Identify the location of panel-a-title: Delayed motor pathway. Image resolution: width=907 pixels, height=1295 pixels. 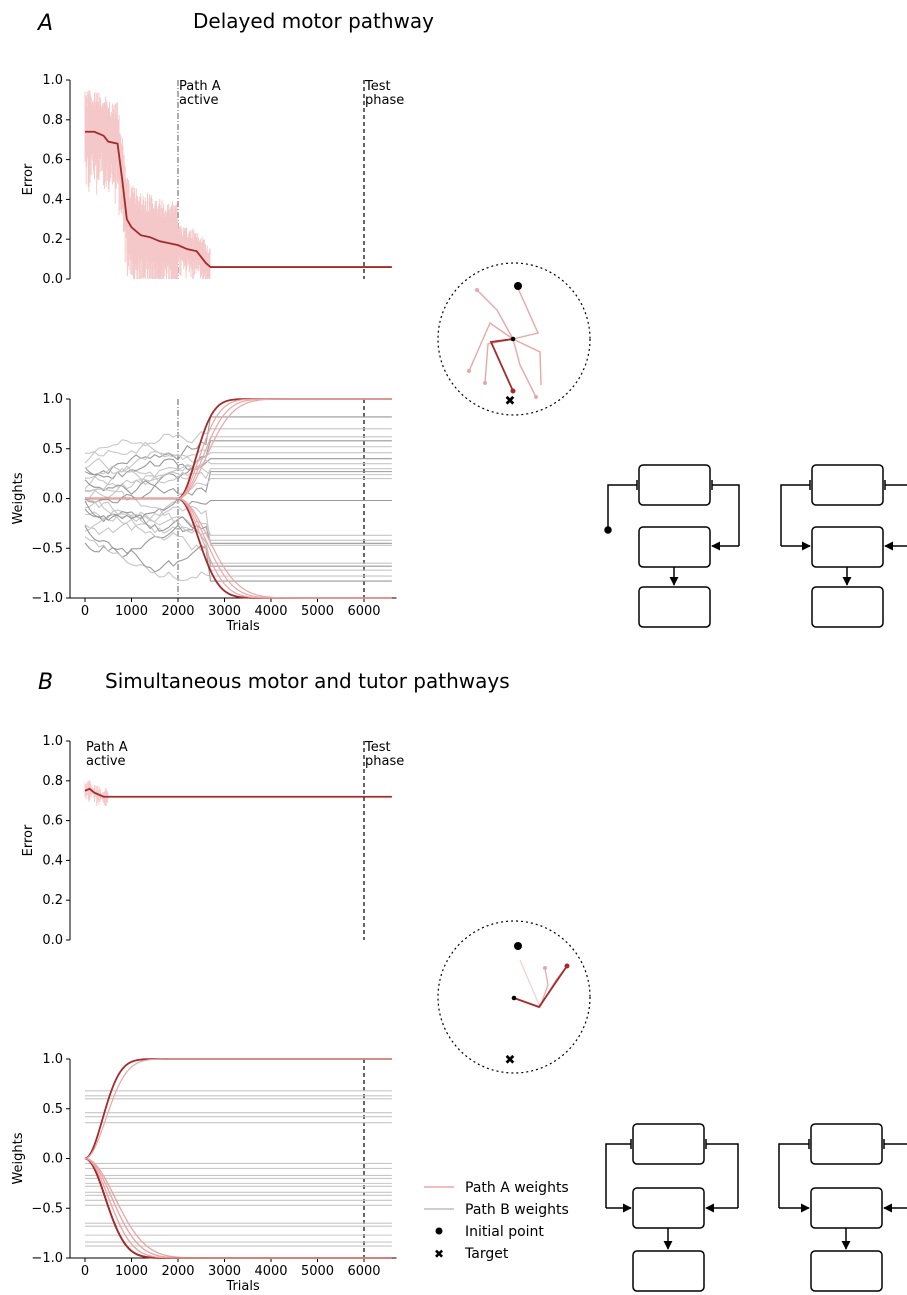
(313, 21).